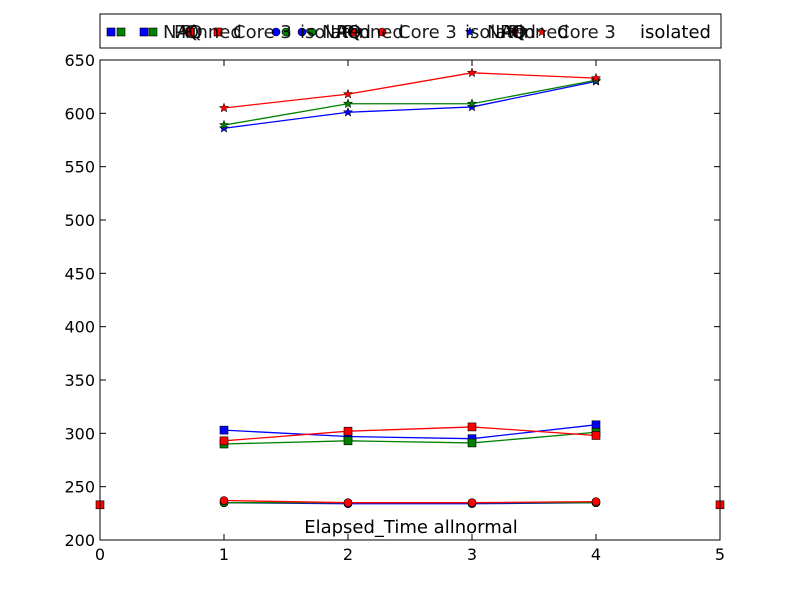 Image resolution: width=800 pixels, height=604 pixels. What do you see at coordinates (79, 327) in the screenshot?
I see `y-tick-label-400: 400` at bounding box center [79, 327].